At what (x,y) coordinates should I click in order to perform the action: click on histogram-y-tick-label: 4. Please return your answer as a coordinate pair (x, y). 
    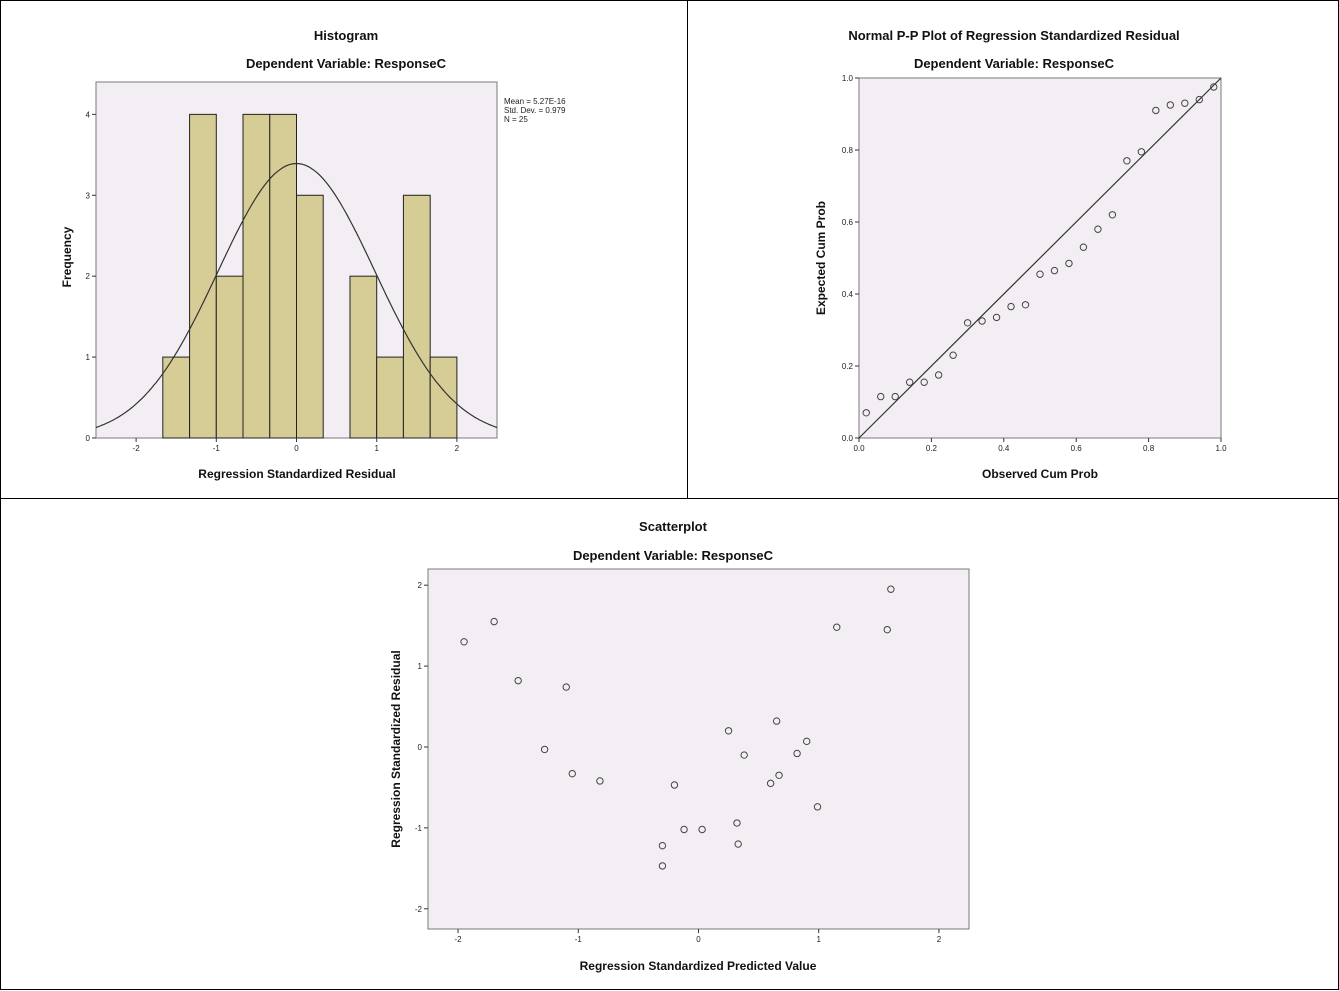
    Looking at the image, I should click on (88, 114).